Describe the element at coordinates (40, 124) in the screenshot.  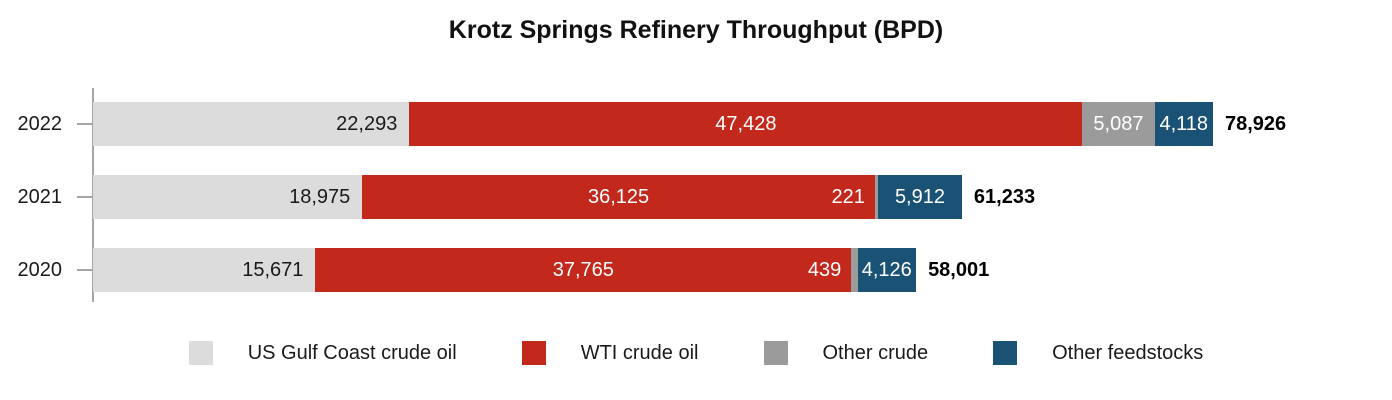
I see `y-axis-label: 2022` at that location.